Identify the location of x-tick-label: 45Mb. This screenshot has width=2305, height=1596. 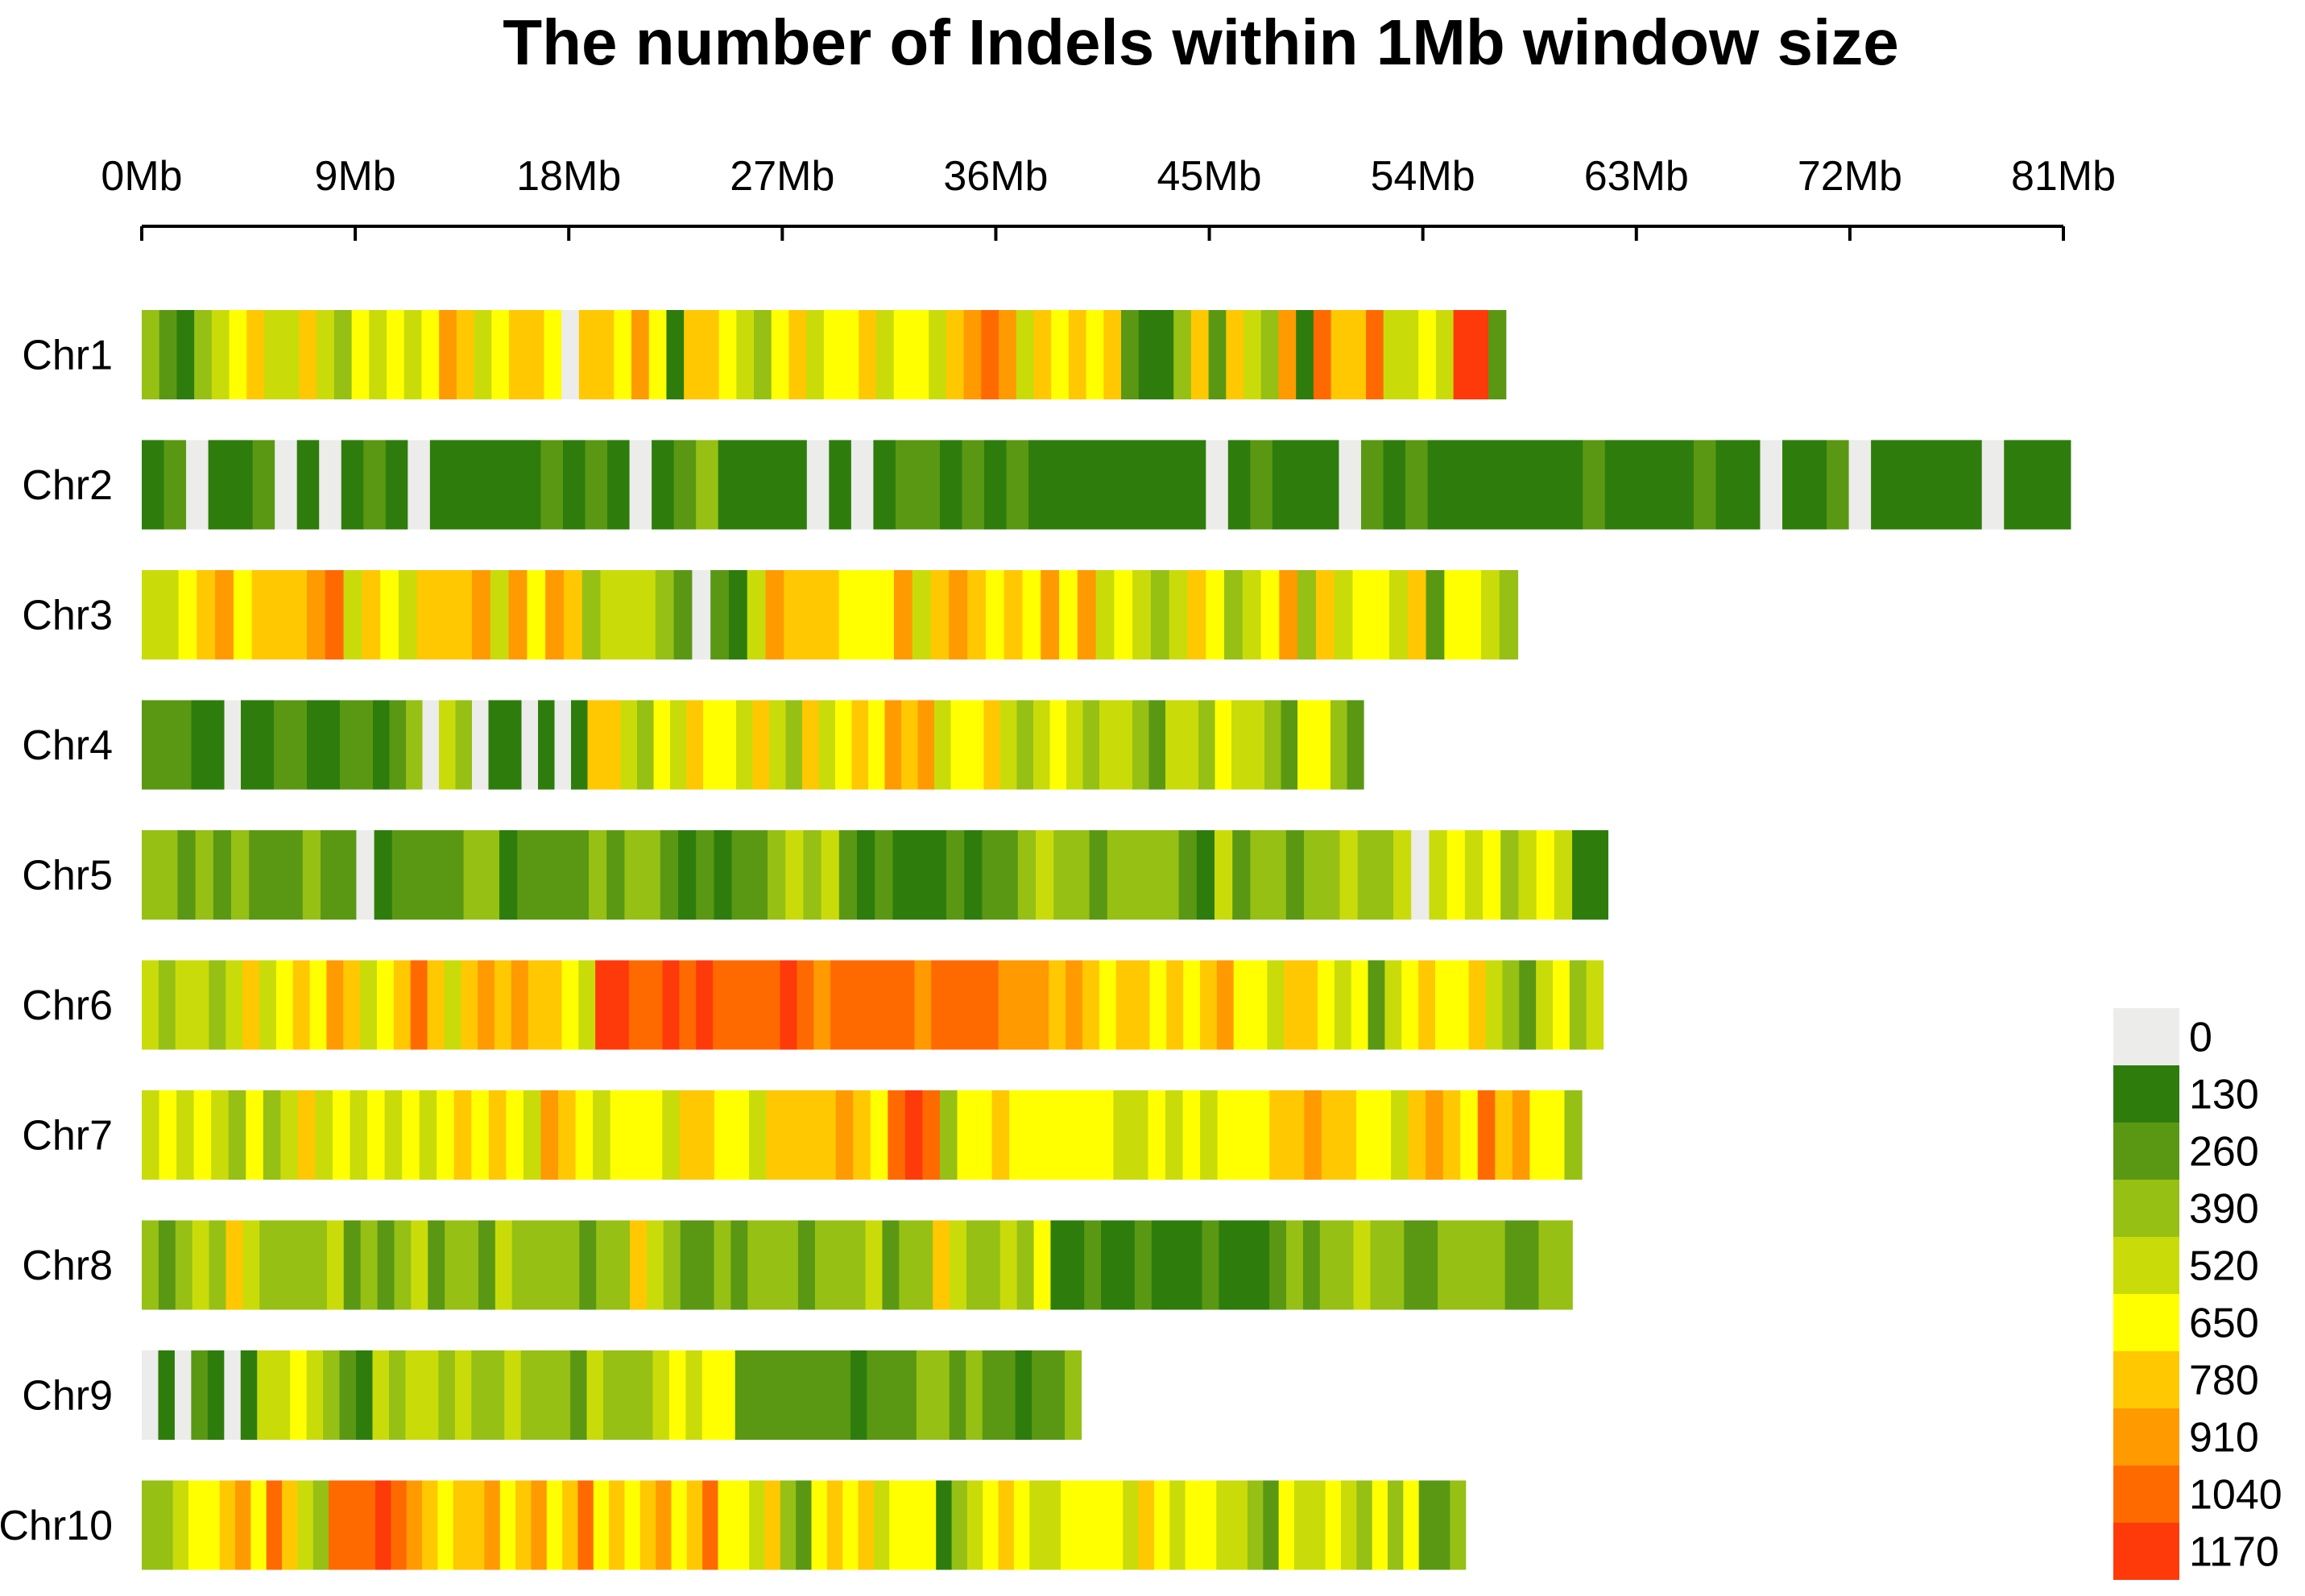
(1209, 176).